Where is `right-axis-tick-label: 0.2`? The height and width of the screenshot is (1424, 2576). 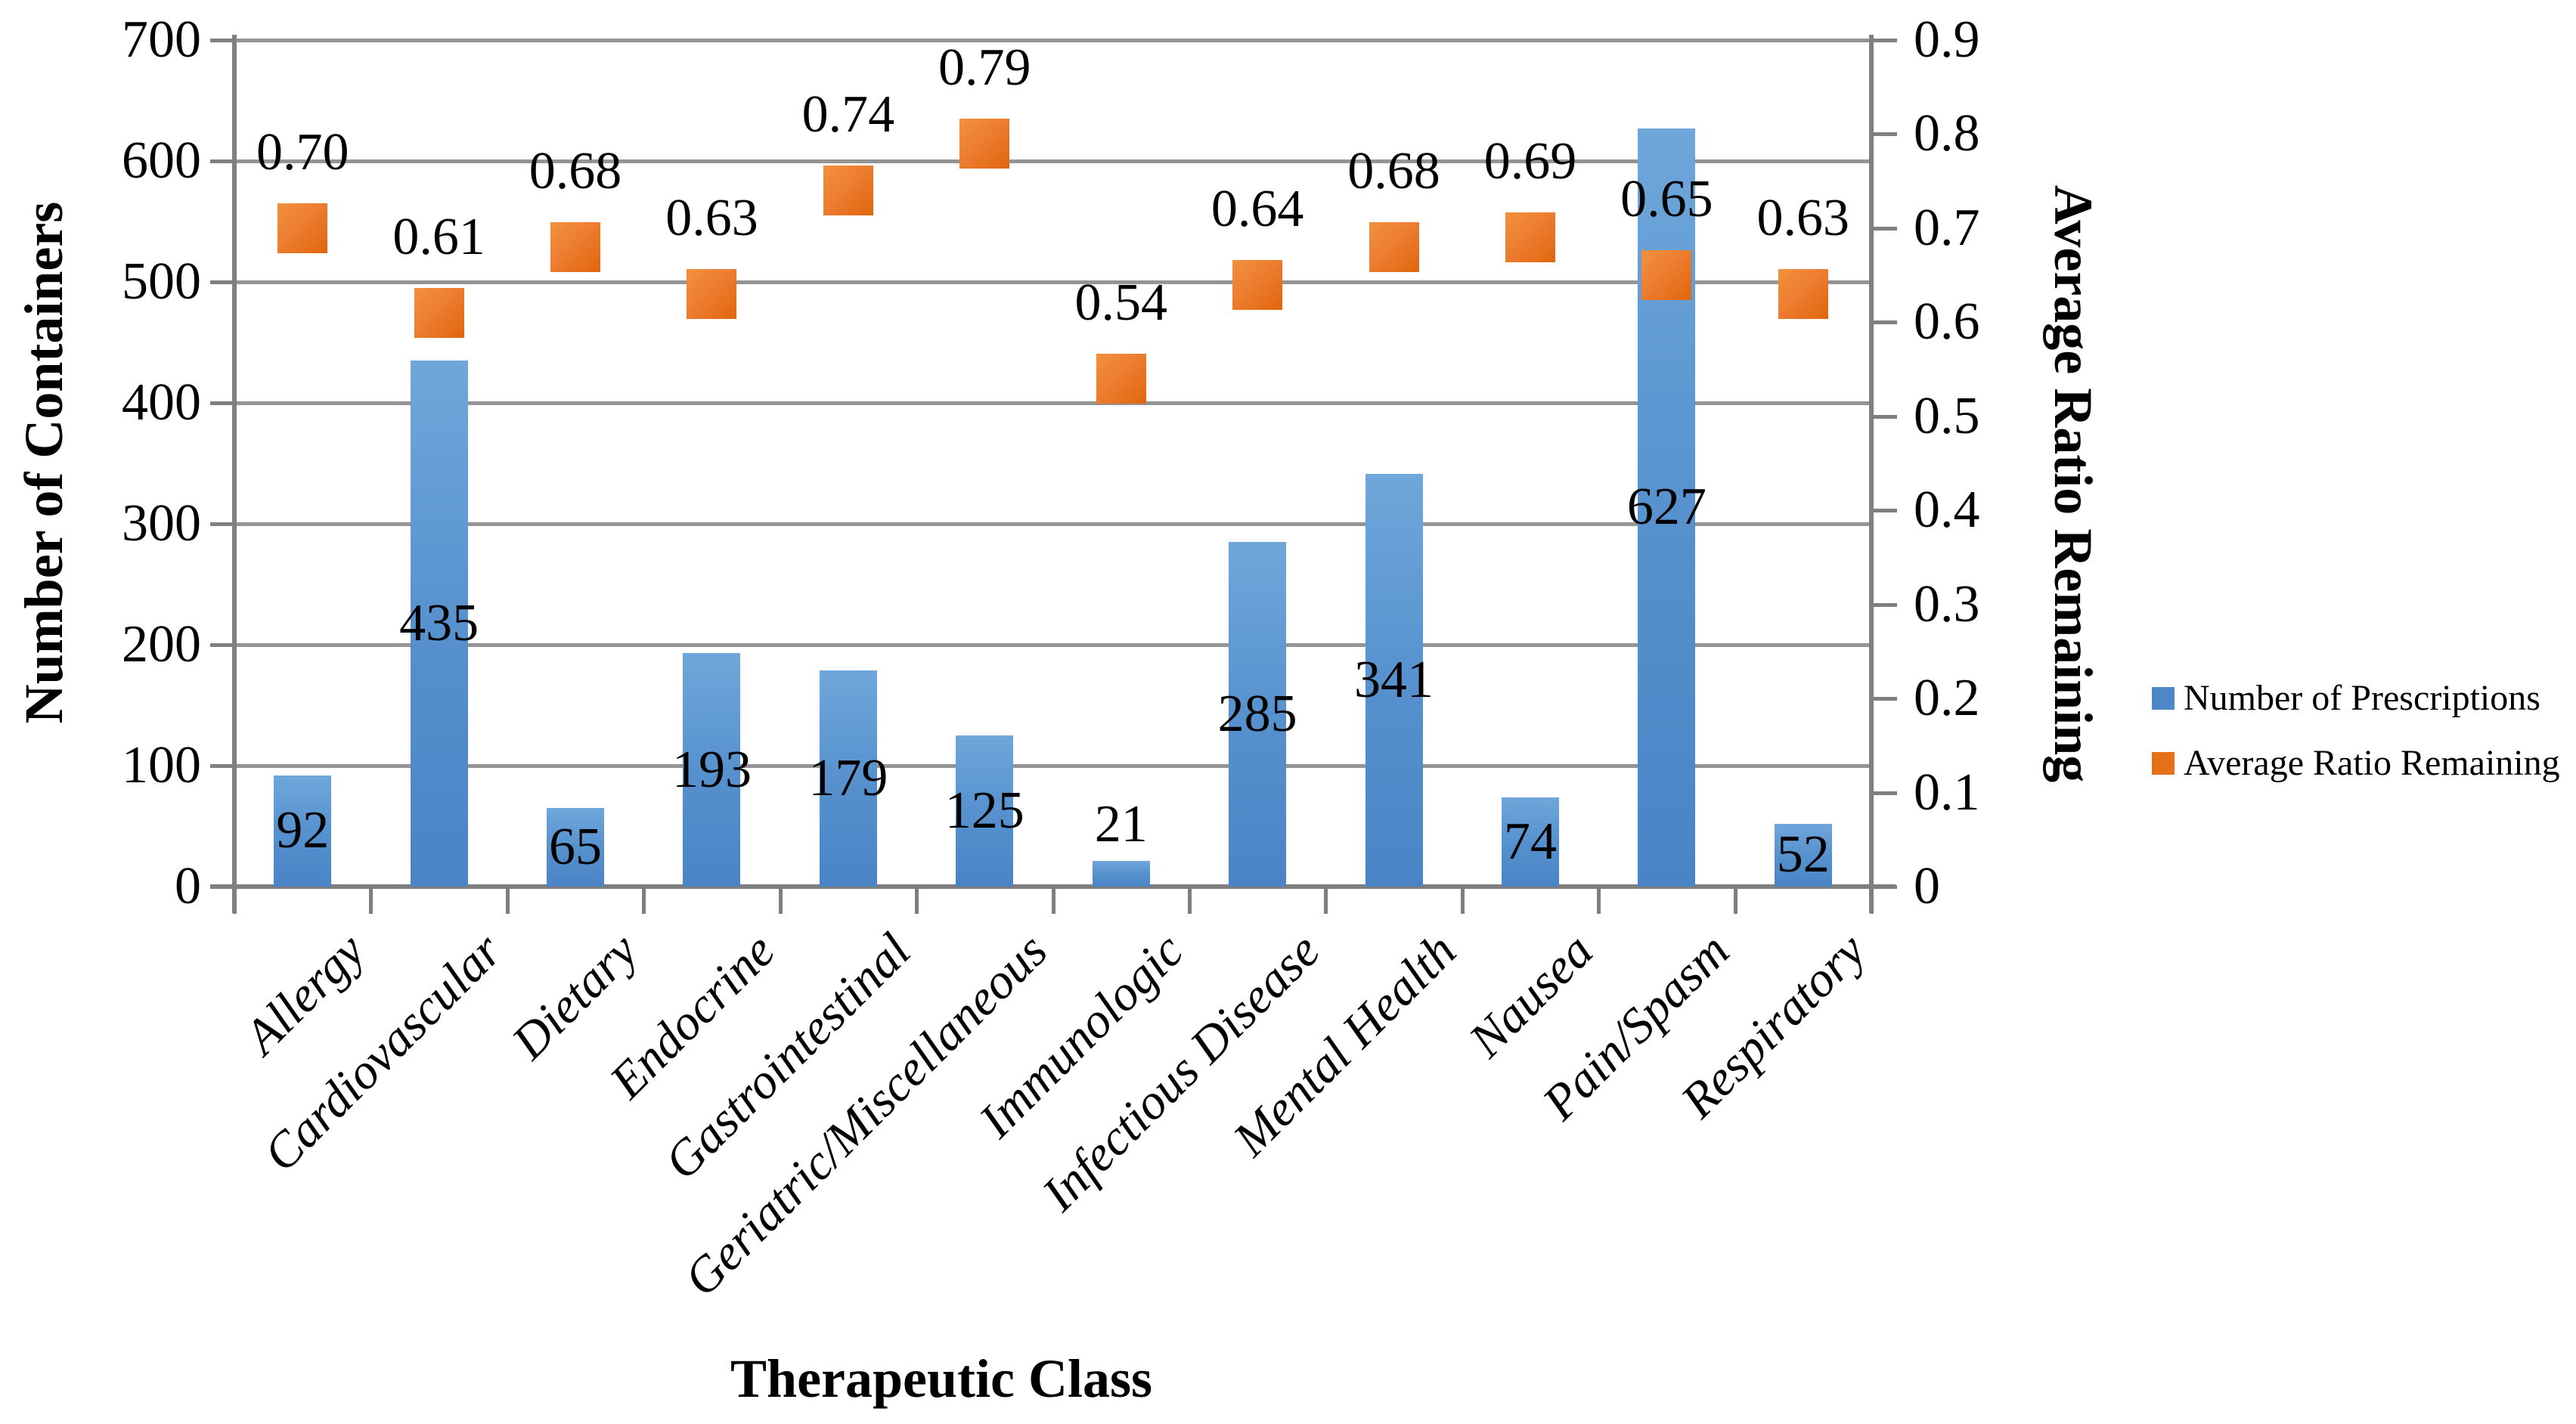
right-axis-tick-label: 0.2 is located at coordinates (1947, 699).